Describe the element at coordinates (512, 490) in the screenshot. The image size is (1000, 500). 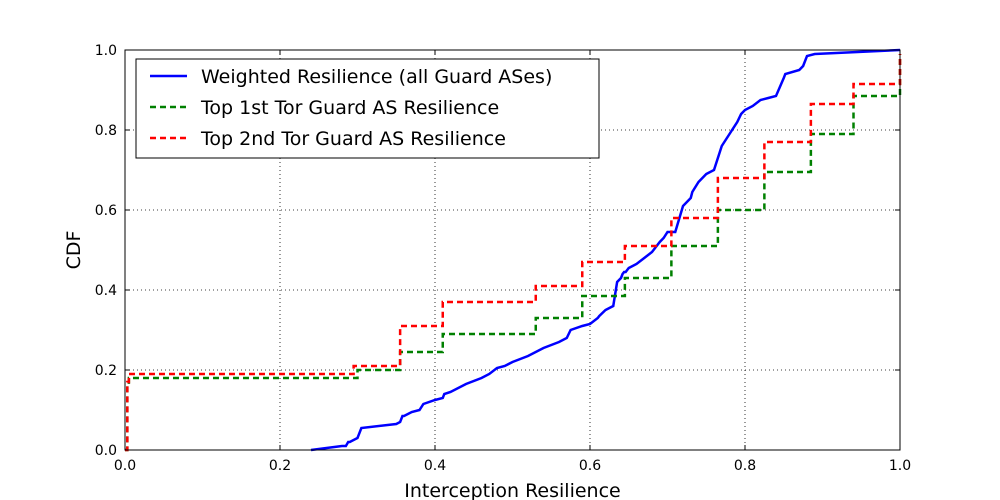
I see `x-axis-label: Interception Resilience` at that location.